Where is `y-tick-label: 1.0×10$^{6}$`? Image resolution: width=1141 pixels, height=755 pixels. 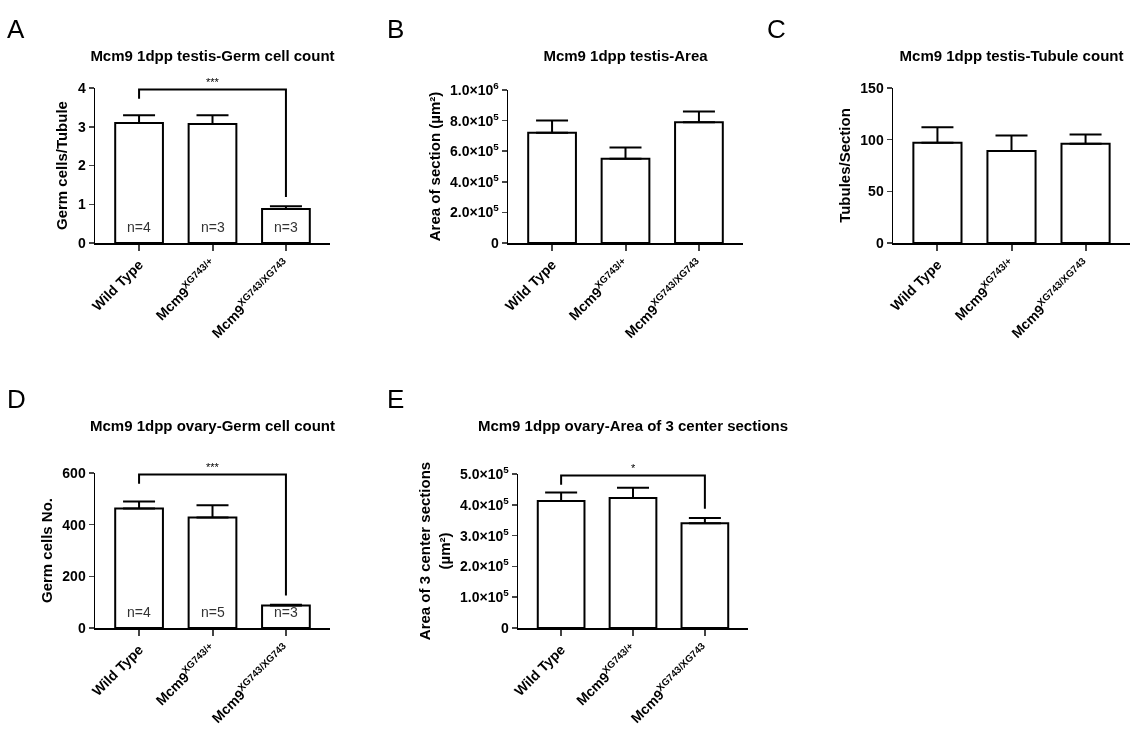
y-tick-label: 1.0×10$^{6}$ is located at coordinates (475, 89).